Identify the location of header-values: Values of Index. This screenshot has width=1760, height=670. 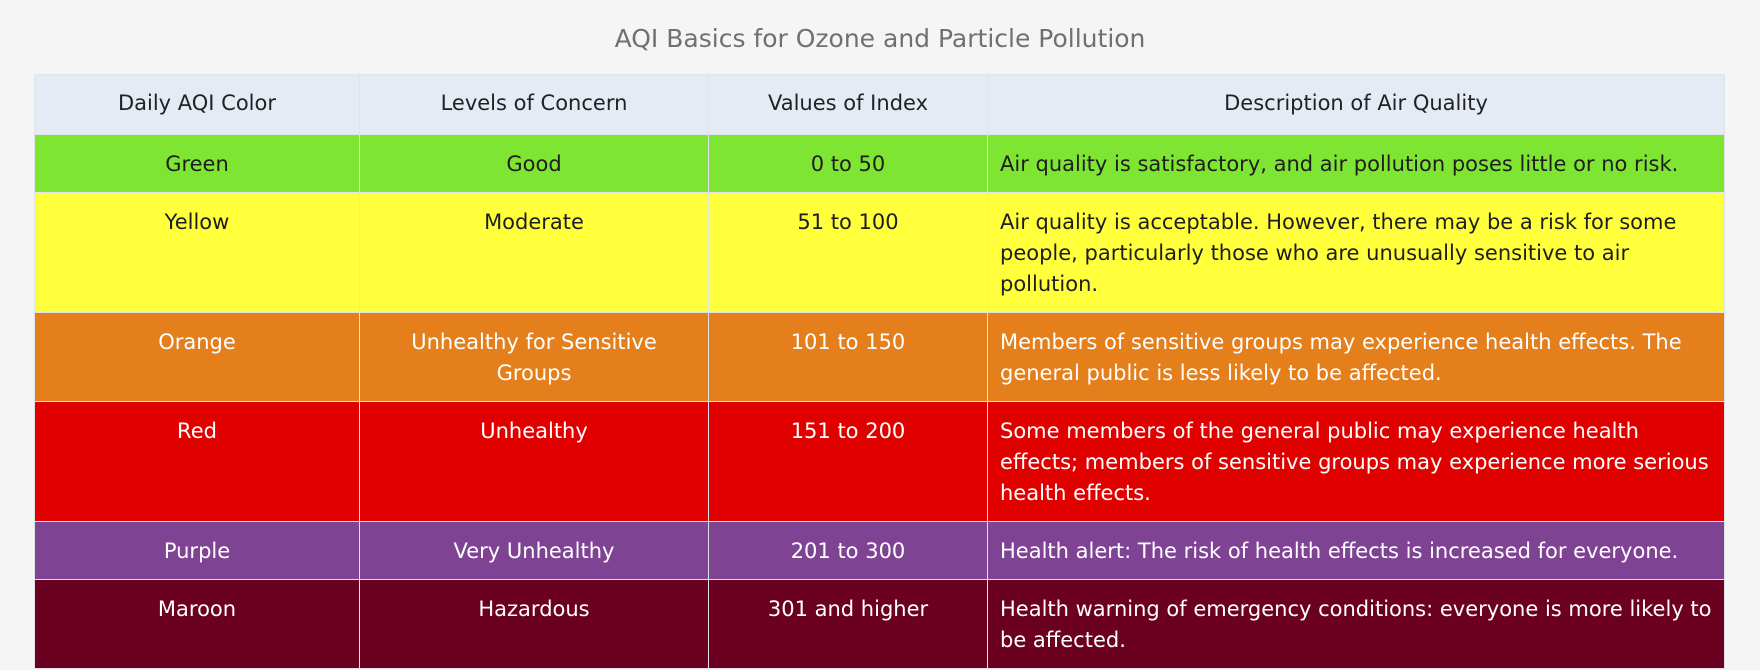
(848, 104).